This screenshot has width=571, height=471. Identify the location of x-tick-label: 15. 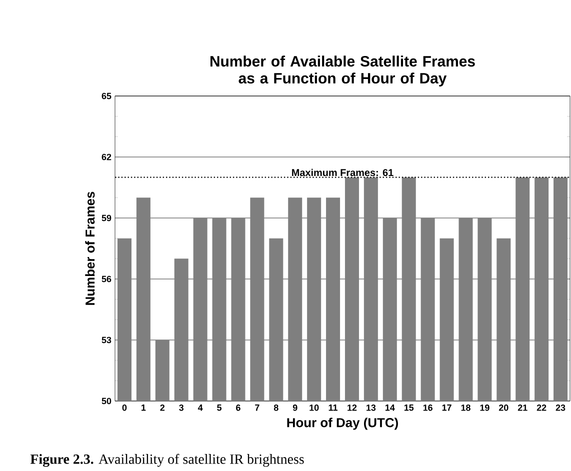
(409, 407).